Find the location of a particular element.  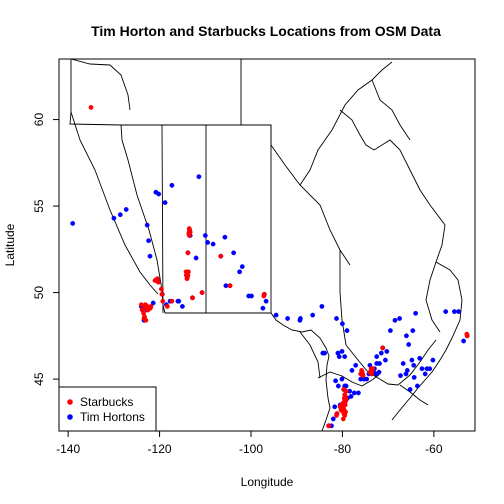

x-ticks: -140 -120 -100 -80 -60 is located at coordinates (249, 443).